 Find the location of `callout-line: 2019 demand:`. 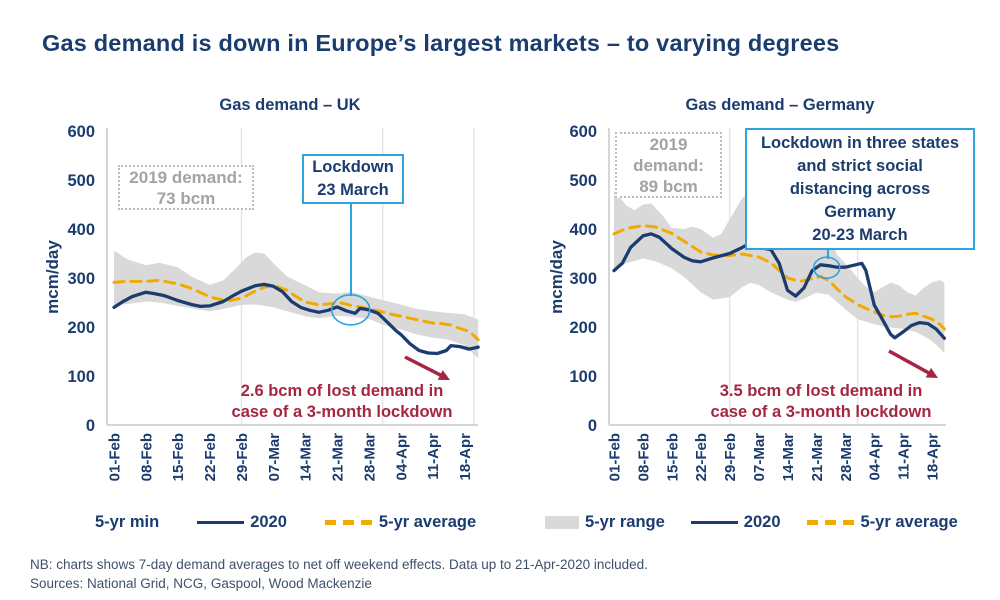

callout-line: 2019 demand: is located at coordinates (186, 177).